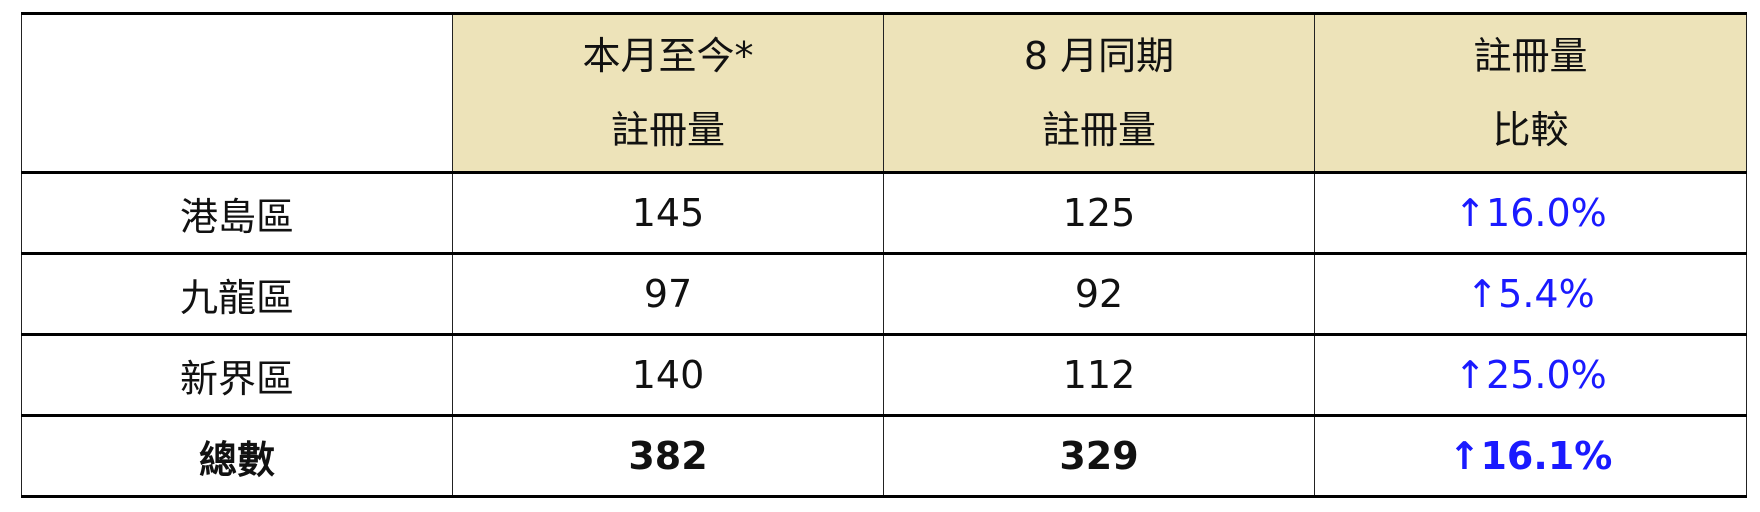 This screenshot has width=1760, height=512. What do you see at coordinates (1530, 93) in the screenshot?
I see `header-comparison: 註冊量 比較` at bounding box center [1530, 93].